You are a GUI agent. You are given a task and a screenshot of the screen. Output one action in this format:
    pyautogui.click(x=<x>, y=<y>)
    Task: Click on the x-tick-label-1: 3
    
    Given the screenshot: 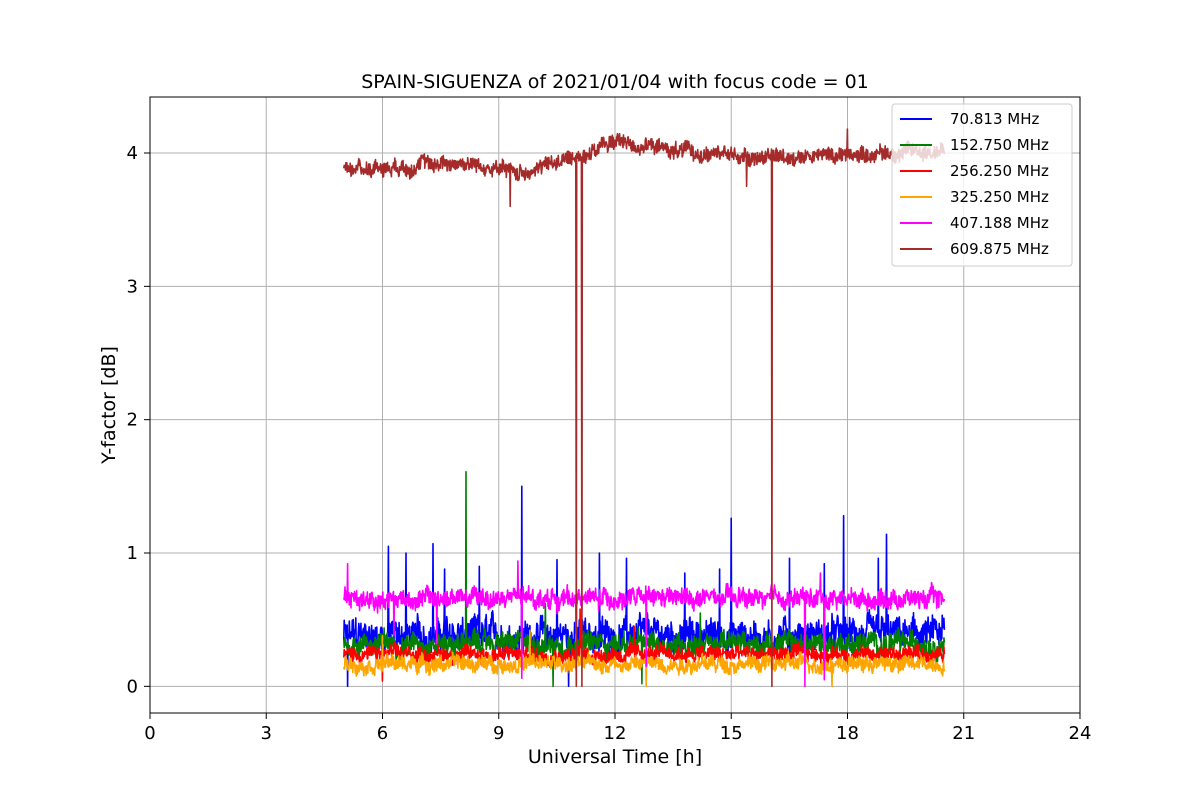 What is the action you would take?
    pyautogui.click(x=266, y=733)
    